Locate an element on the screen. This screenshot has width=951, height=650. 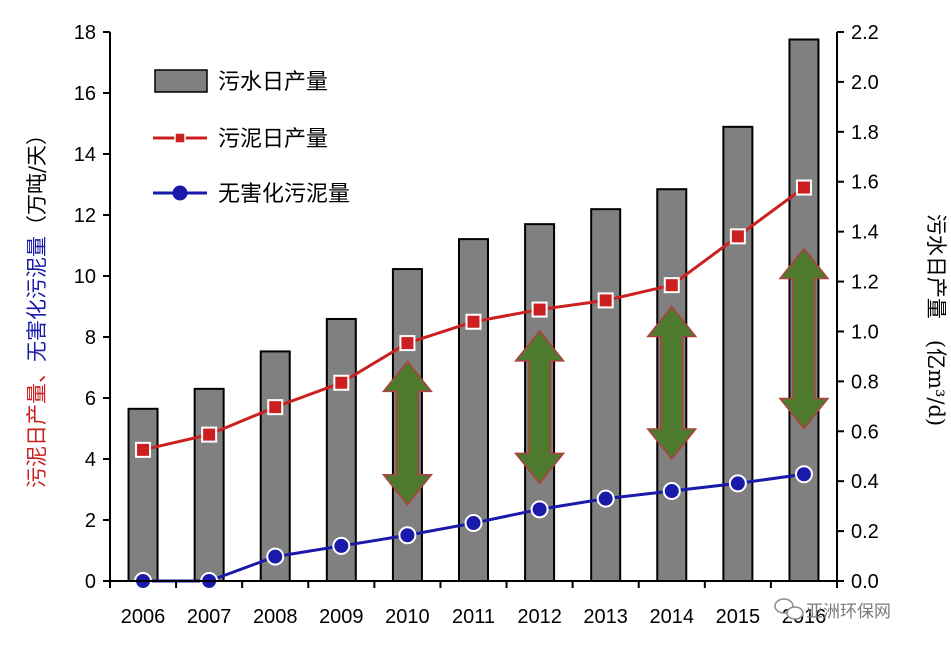
left-axis-label-red: 污泥日产量、 is located at coordinates (37, 425).